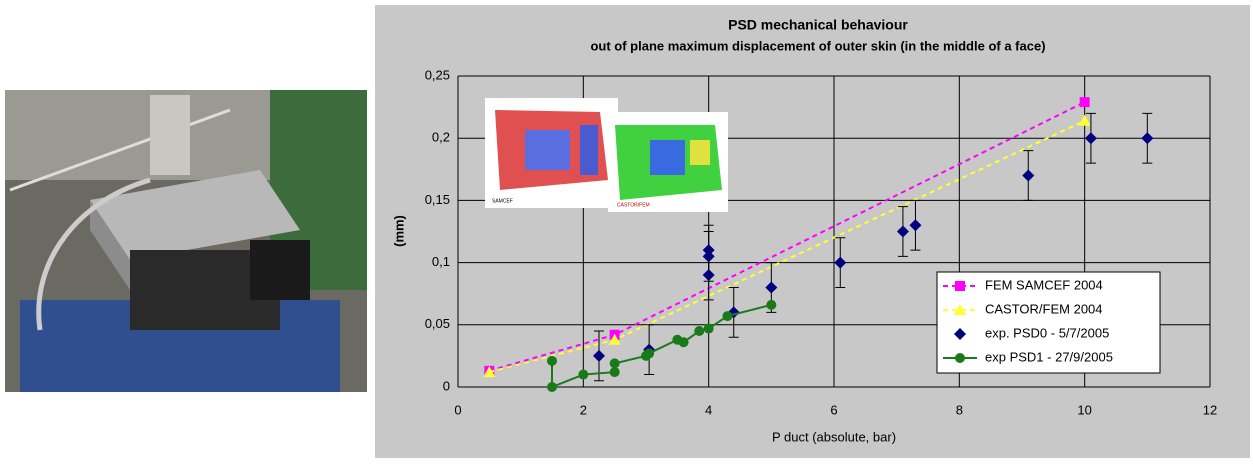 This screenshot has height=467, width=1253. Describe the element at coordinates (446, 385) in the screenshot. I see `y-tick-label: 0` at that location.